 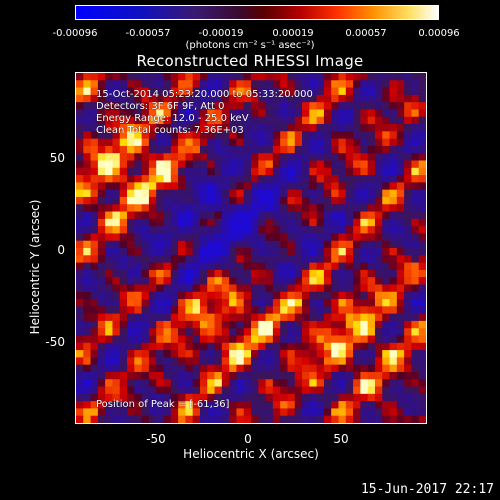 What do you see at coordinates (341, 439) in the screenshot?
I see `x-tick-label: 50` at bounding box center [341, 439].